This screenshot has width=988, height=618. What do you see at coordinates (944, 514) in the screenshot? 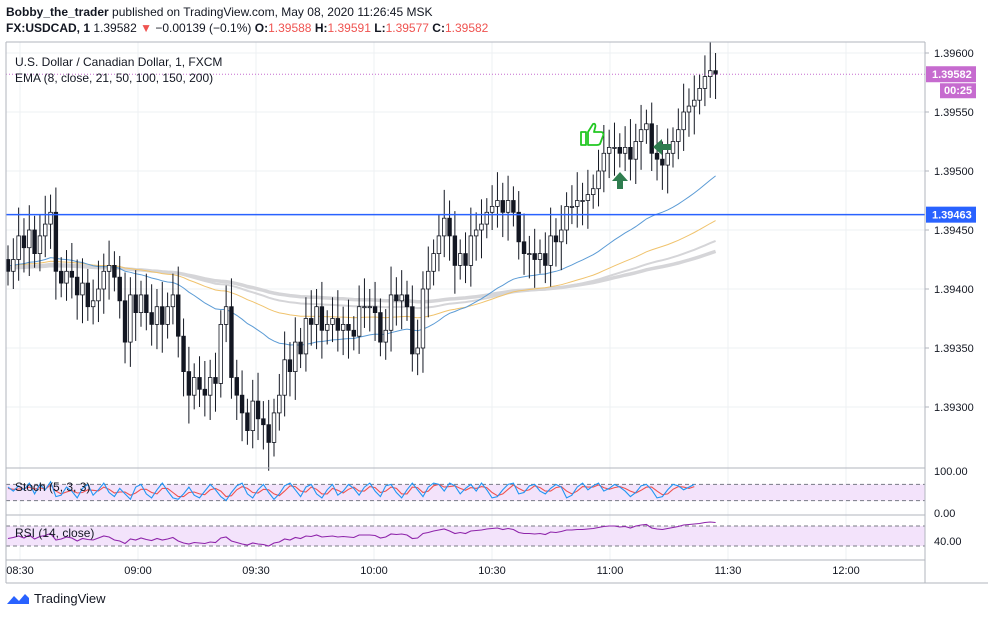
I see `stoch-axis-label: 0.00` at bounding box center [944, 514].